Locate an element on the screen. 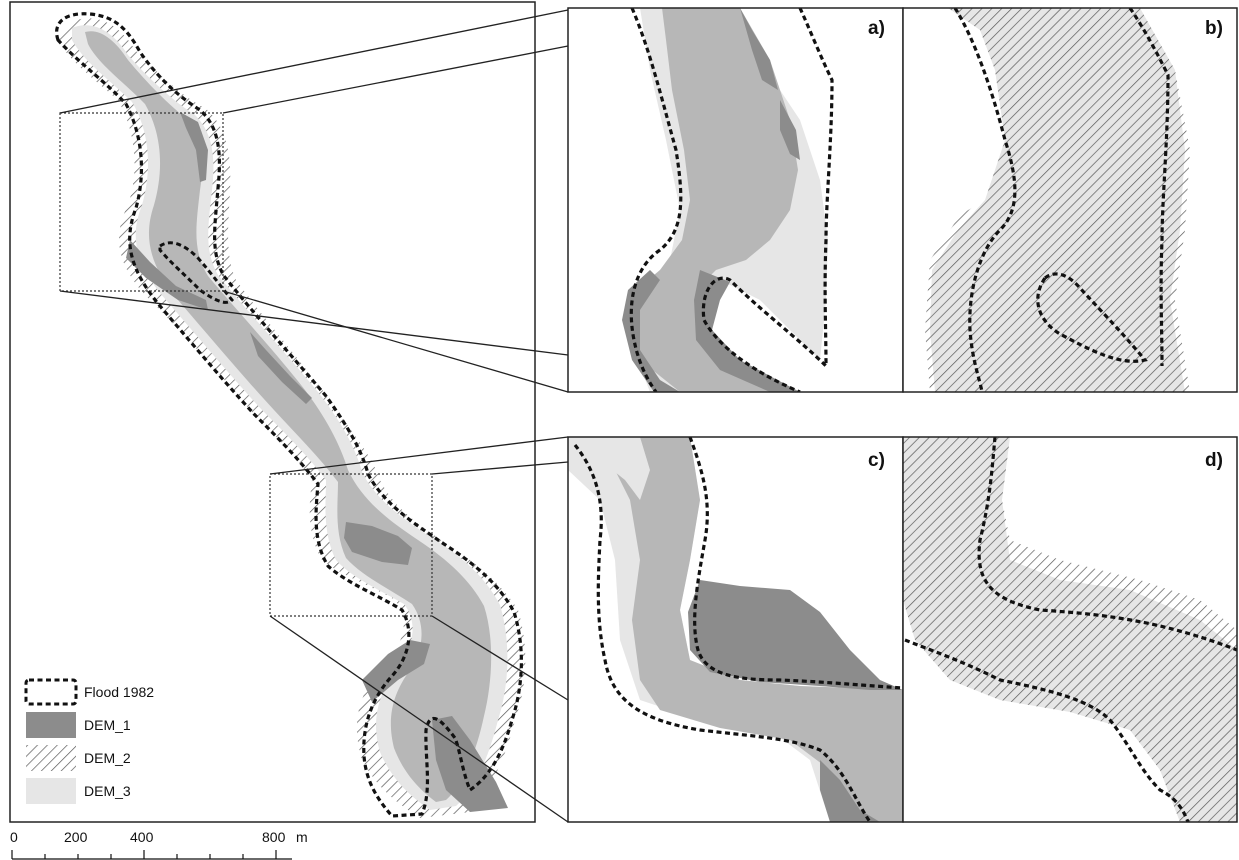  legend-swatch-dem1 is located at coordinates (51, 725).